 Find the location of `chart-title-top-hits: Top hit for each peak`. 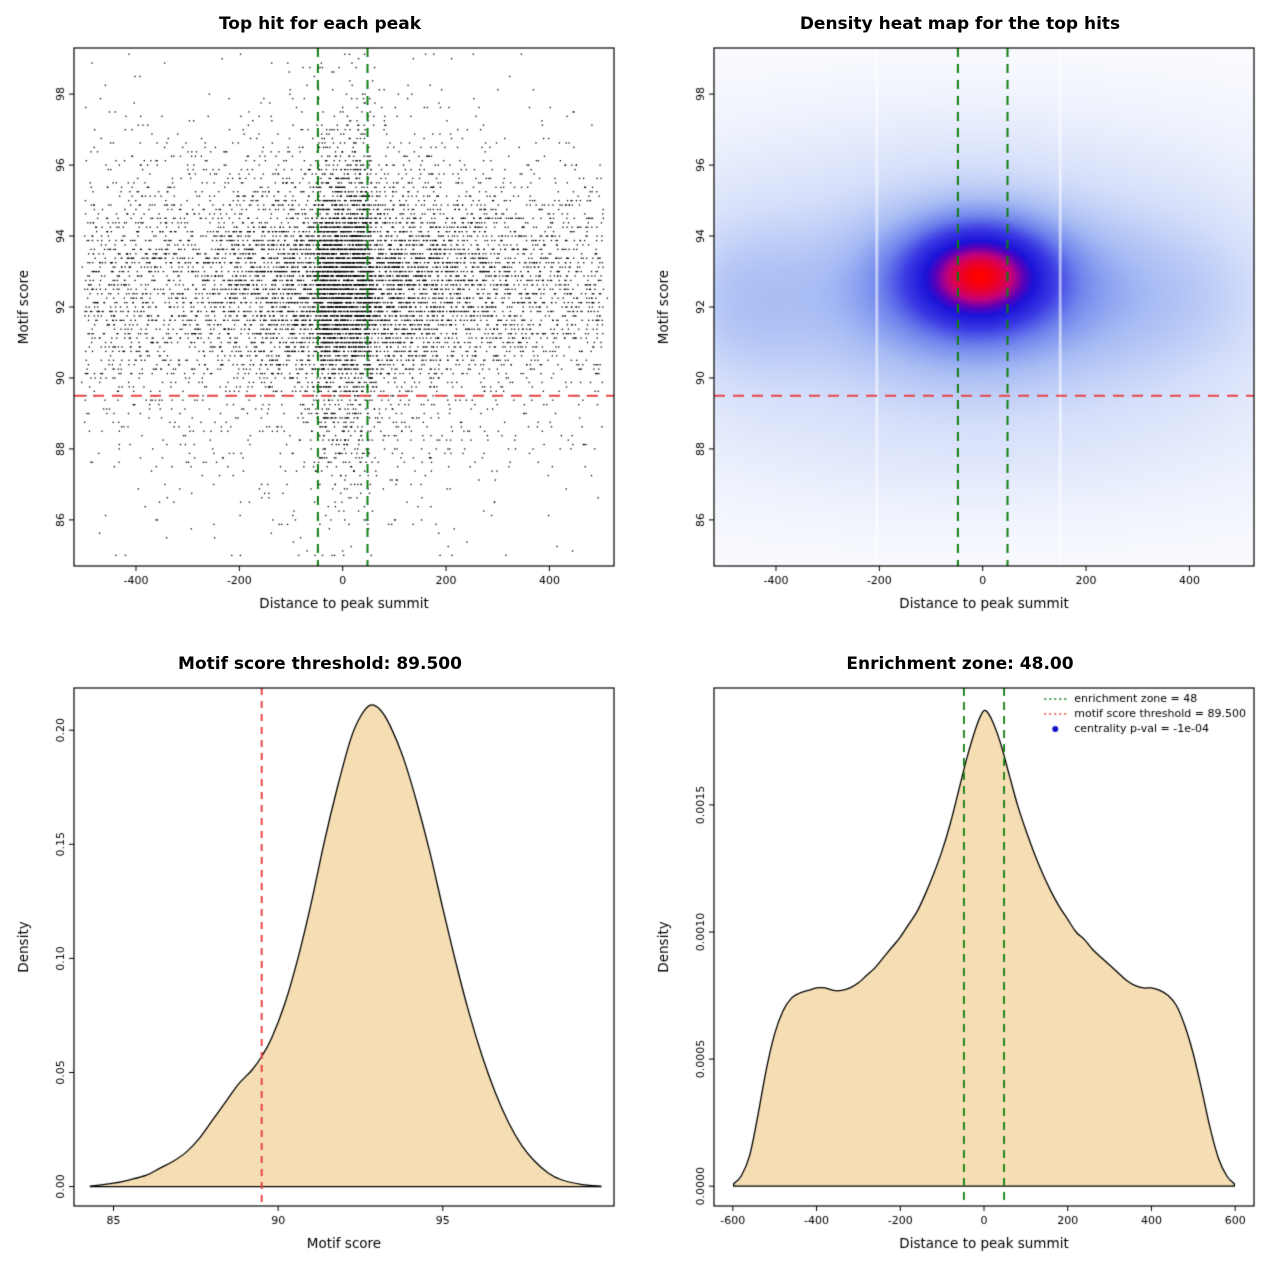

chart-title-top-hits: Top hit for each peak is located at coordinates (320, 24).